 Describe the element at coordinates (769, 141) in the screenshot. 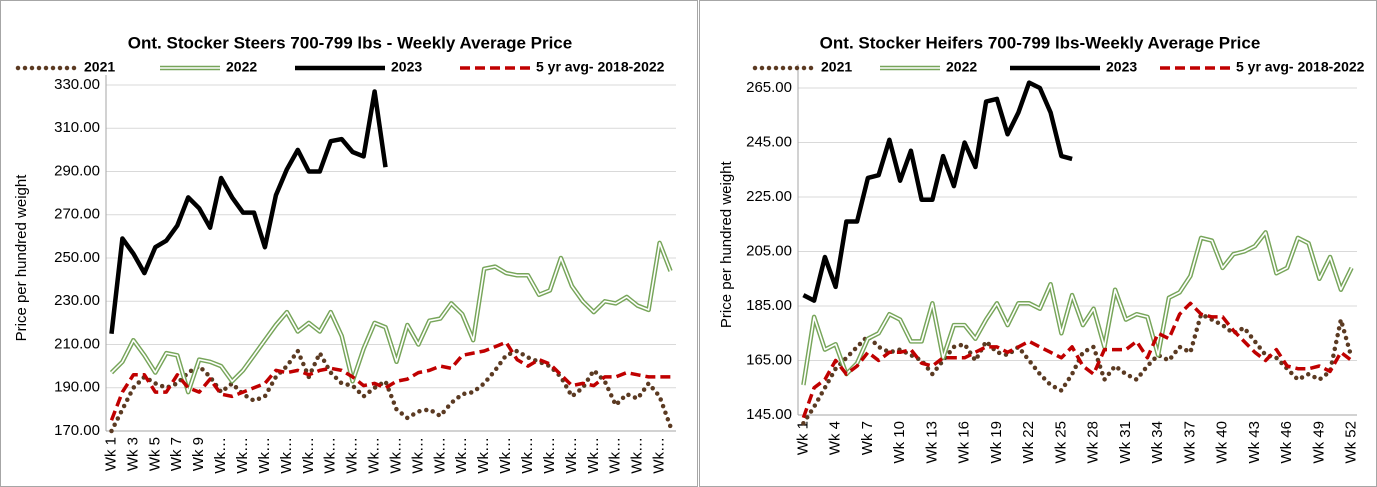

I see `y-tick-label: 245.00` at that location.